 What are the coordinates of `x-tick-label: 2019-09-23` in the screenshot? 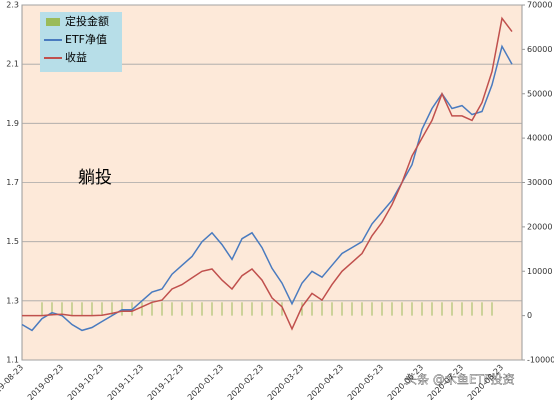 It's located at (45, 381).